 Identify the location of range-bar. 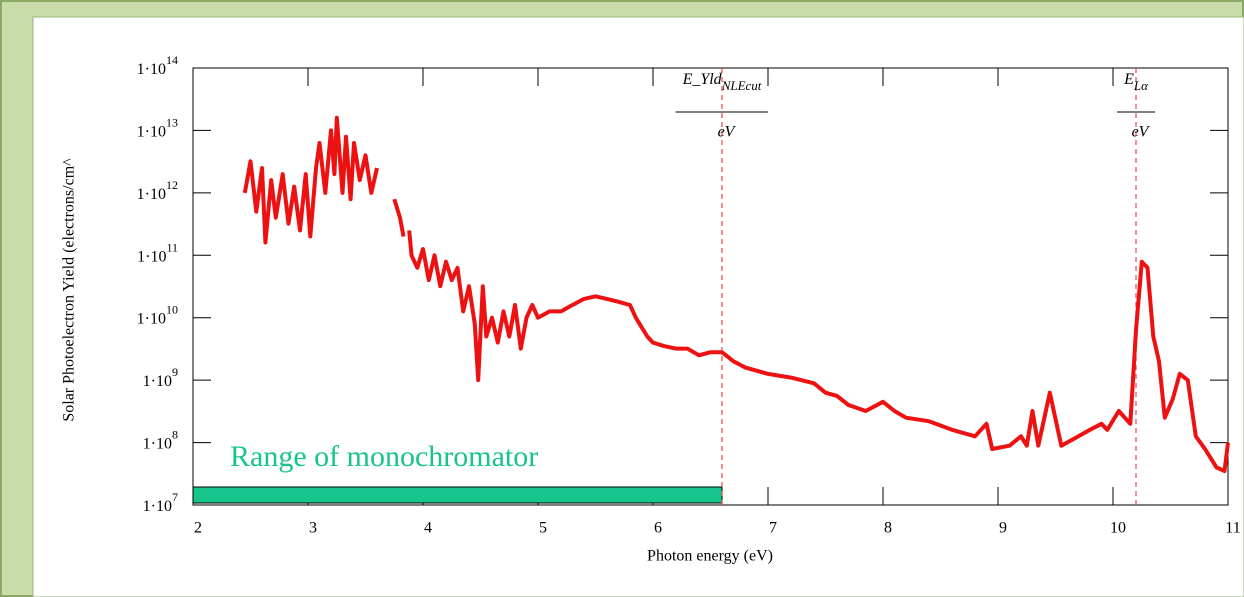
(457, 495).